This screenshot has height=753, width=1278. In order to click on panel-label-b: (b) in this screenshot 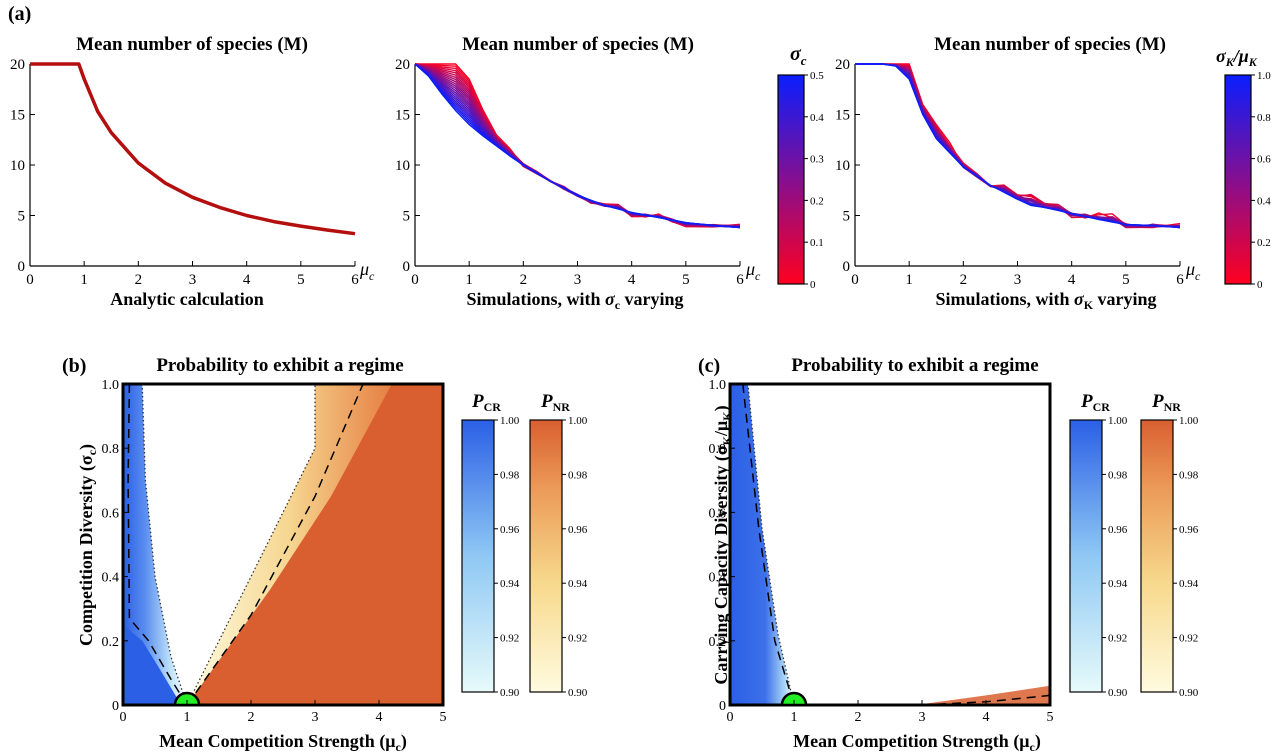, I will do `click(74, 366)`.